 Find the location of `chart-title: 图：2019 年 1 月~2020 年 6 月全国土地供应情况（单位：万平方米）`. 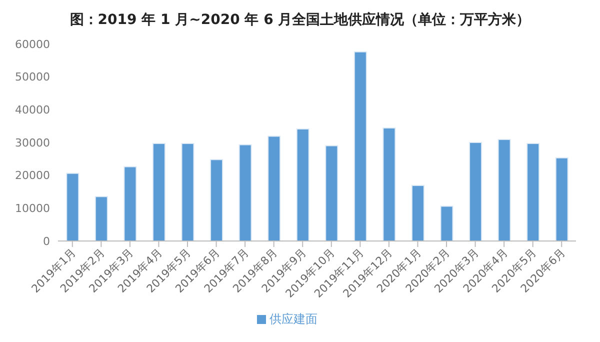

chart-title: 图：2019 年 1 月~2020 年 6 月全国土地供应情况（单位：万平方米） is located at coordinates (300, 20).